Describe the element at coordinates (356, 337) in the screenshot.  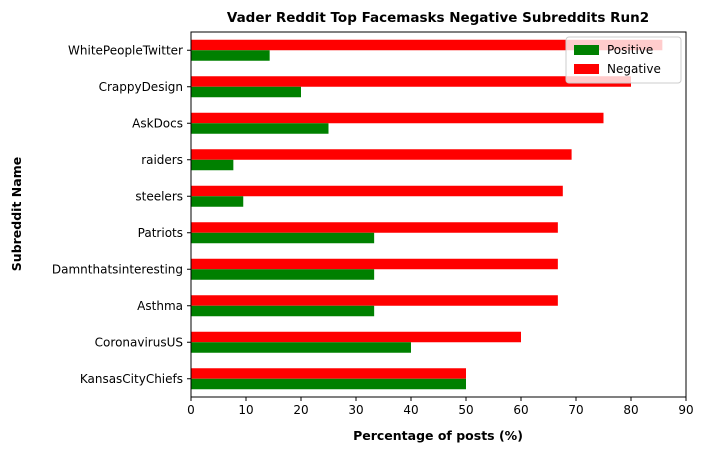
I see `bar-negative-coronavirusus` at that location.